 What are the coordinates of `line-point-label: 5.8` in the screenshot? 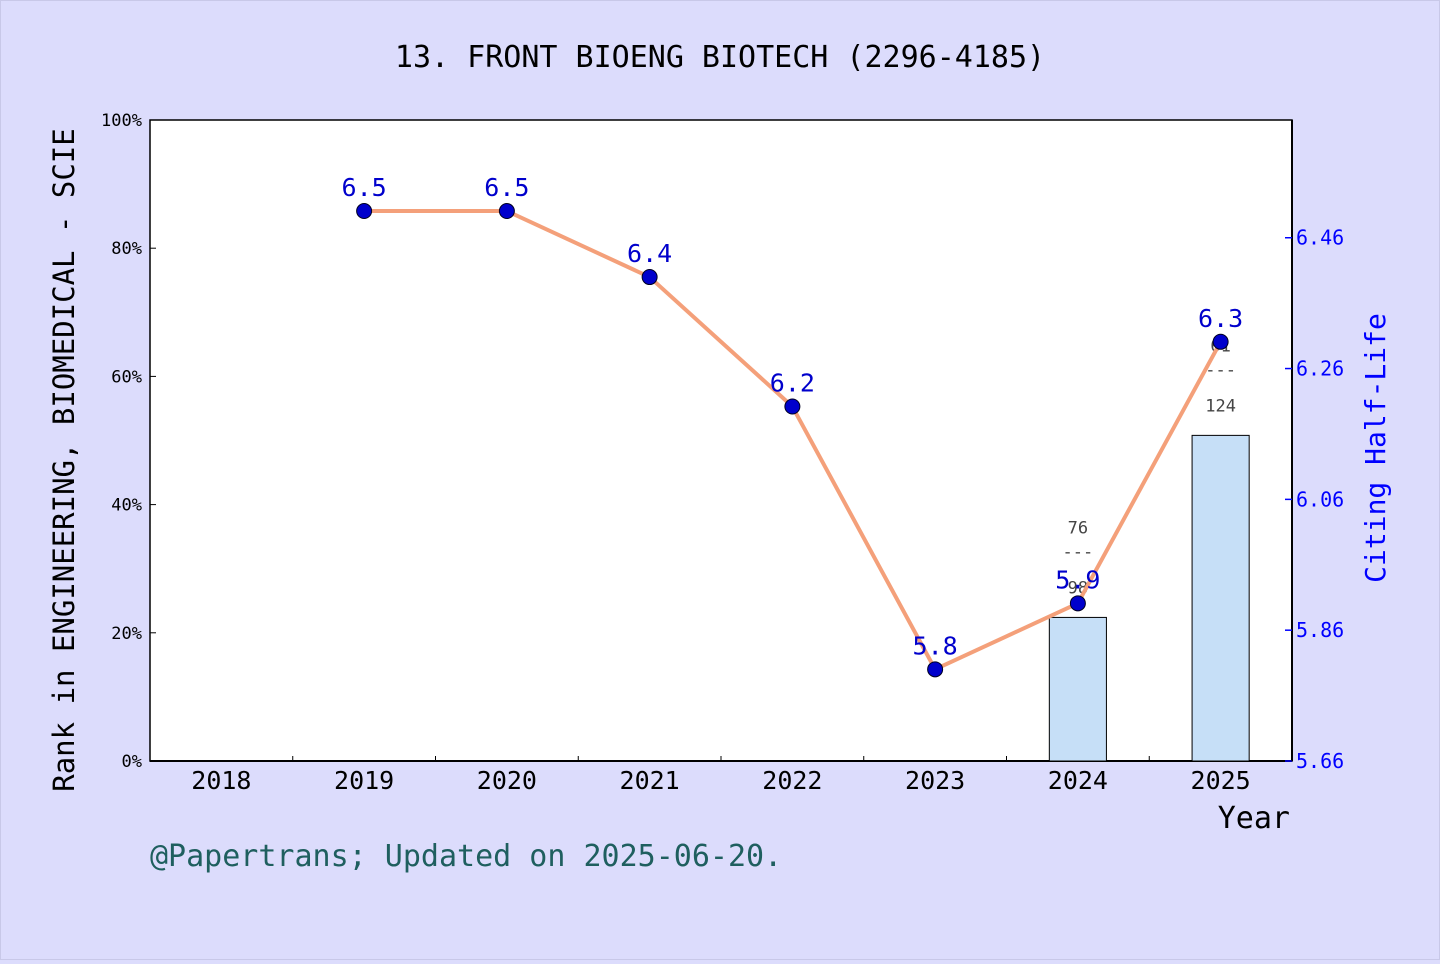 It's located at (935, 645).